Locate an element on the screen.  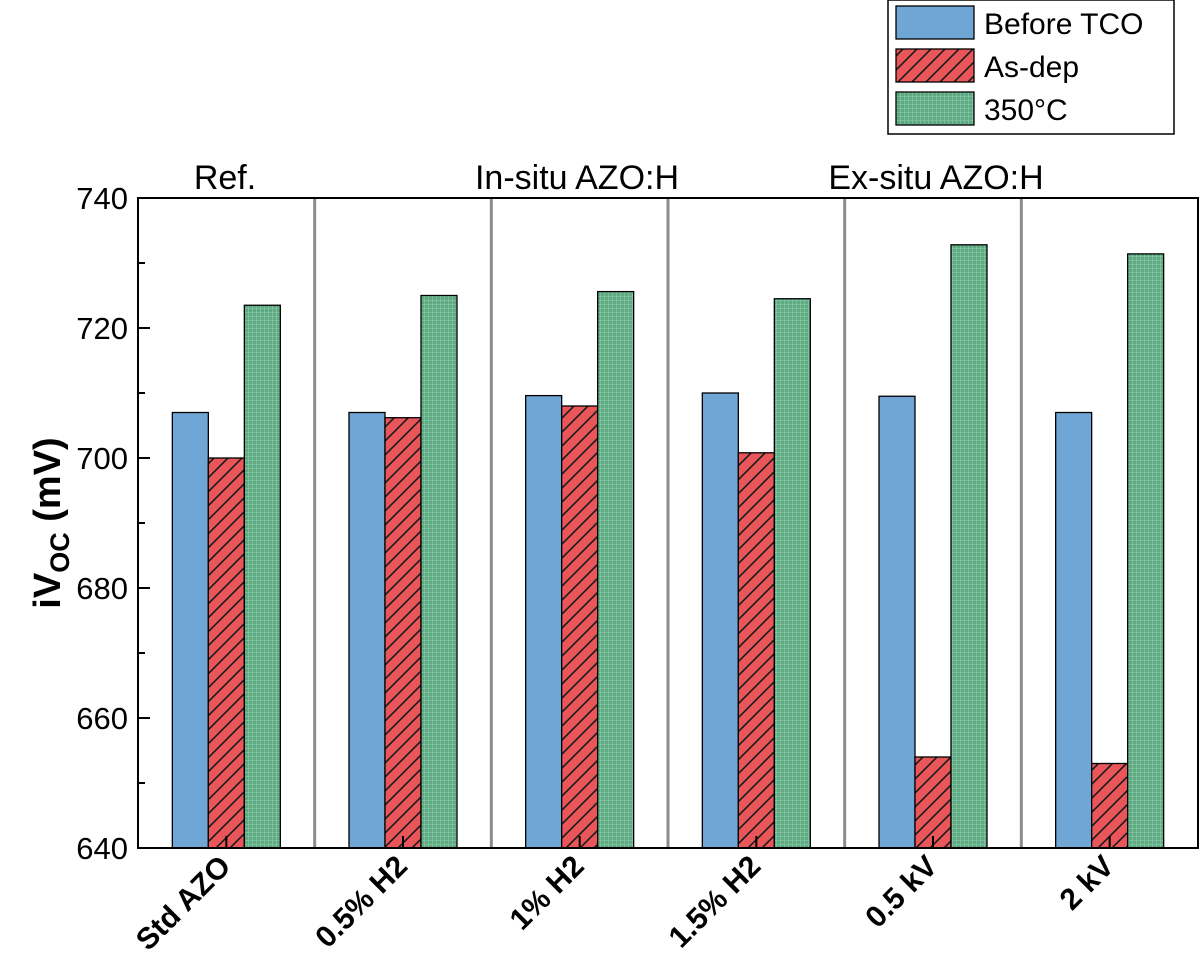
bar-350-c-2-kv is located at coordinates (1146, 551).